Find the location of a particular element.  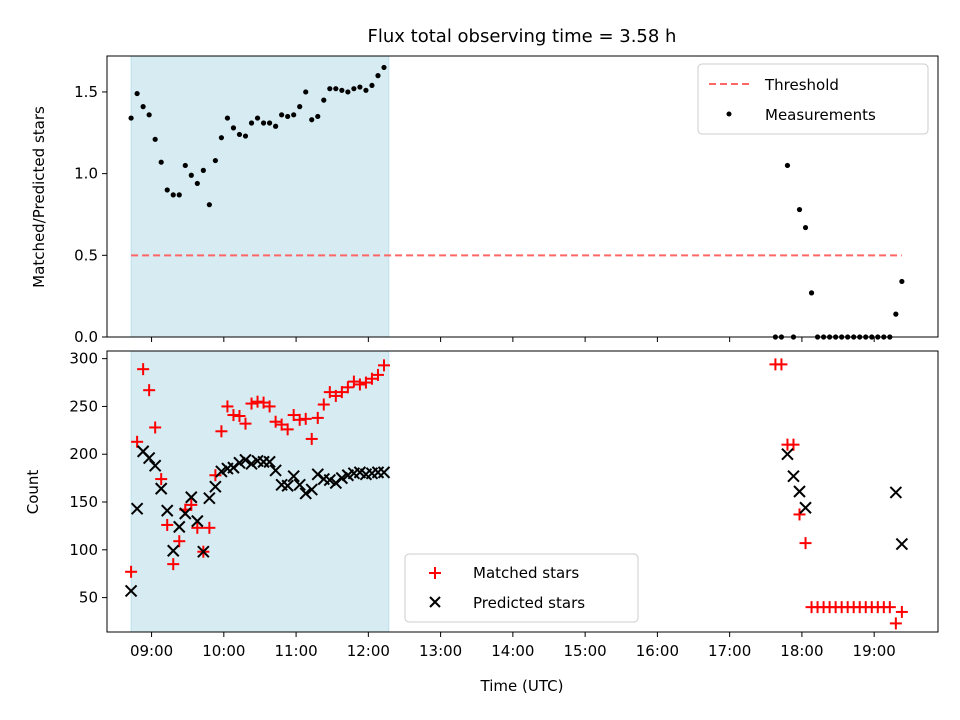

y-tick-label: 150 is located at coordinates (83, 502).